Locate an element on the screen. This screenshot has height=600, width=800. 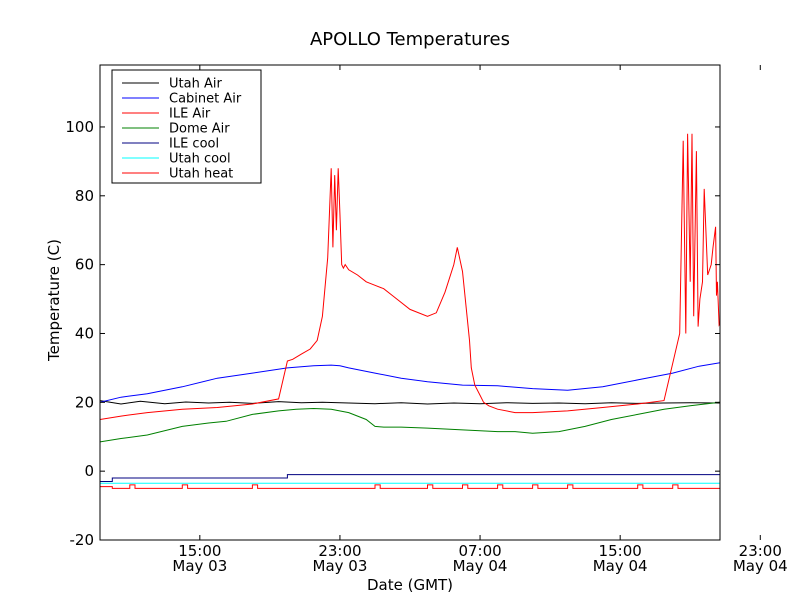
legend-label-ile-air: ILE Air is located at coordinates (190, 114).